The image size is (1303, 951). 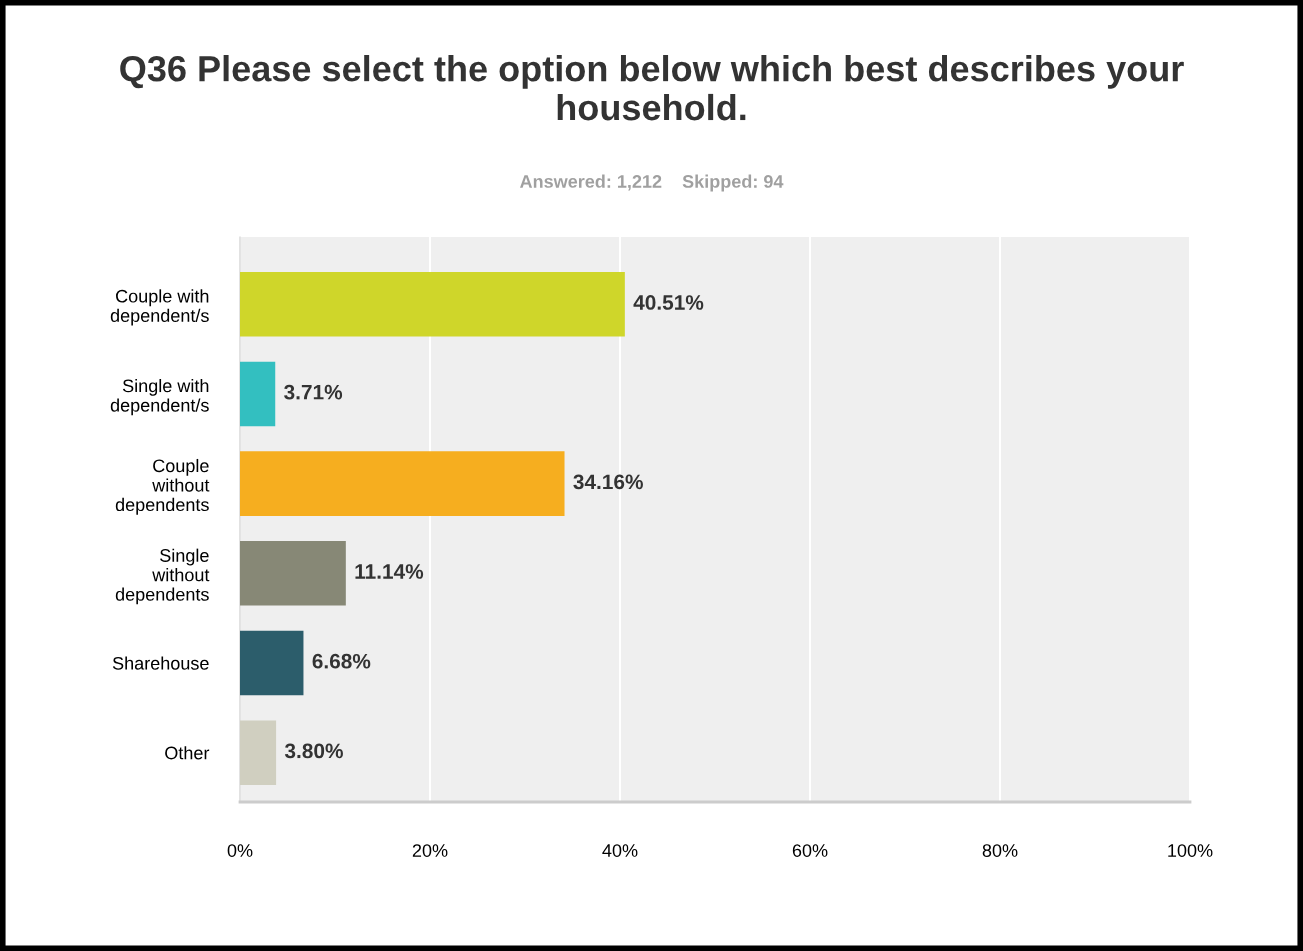 What do you see at coordinates (608, 482) in the screenshot?
I see `data-label: 34.16%` at bounding box center [608, 482].